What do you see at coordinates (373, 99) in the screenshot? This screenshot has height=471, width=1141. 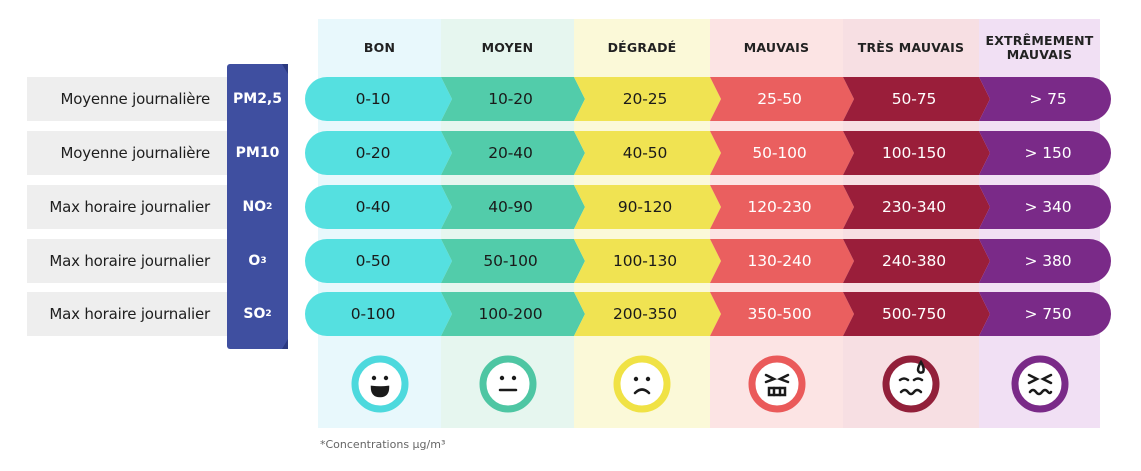 I see `cell-value: 0-10` at bounding box center [373, 99].